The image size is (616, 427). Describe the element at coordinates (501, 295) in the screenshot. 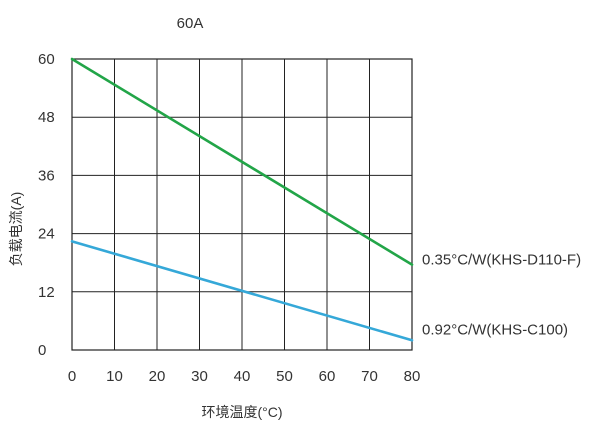

I see `series-labels: 0.35°C/W(KHS-D110-F) 0.92°C/W(KHS-C100)` at that location.